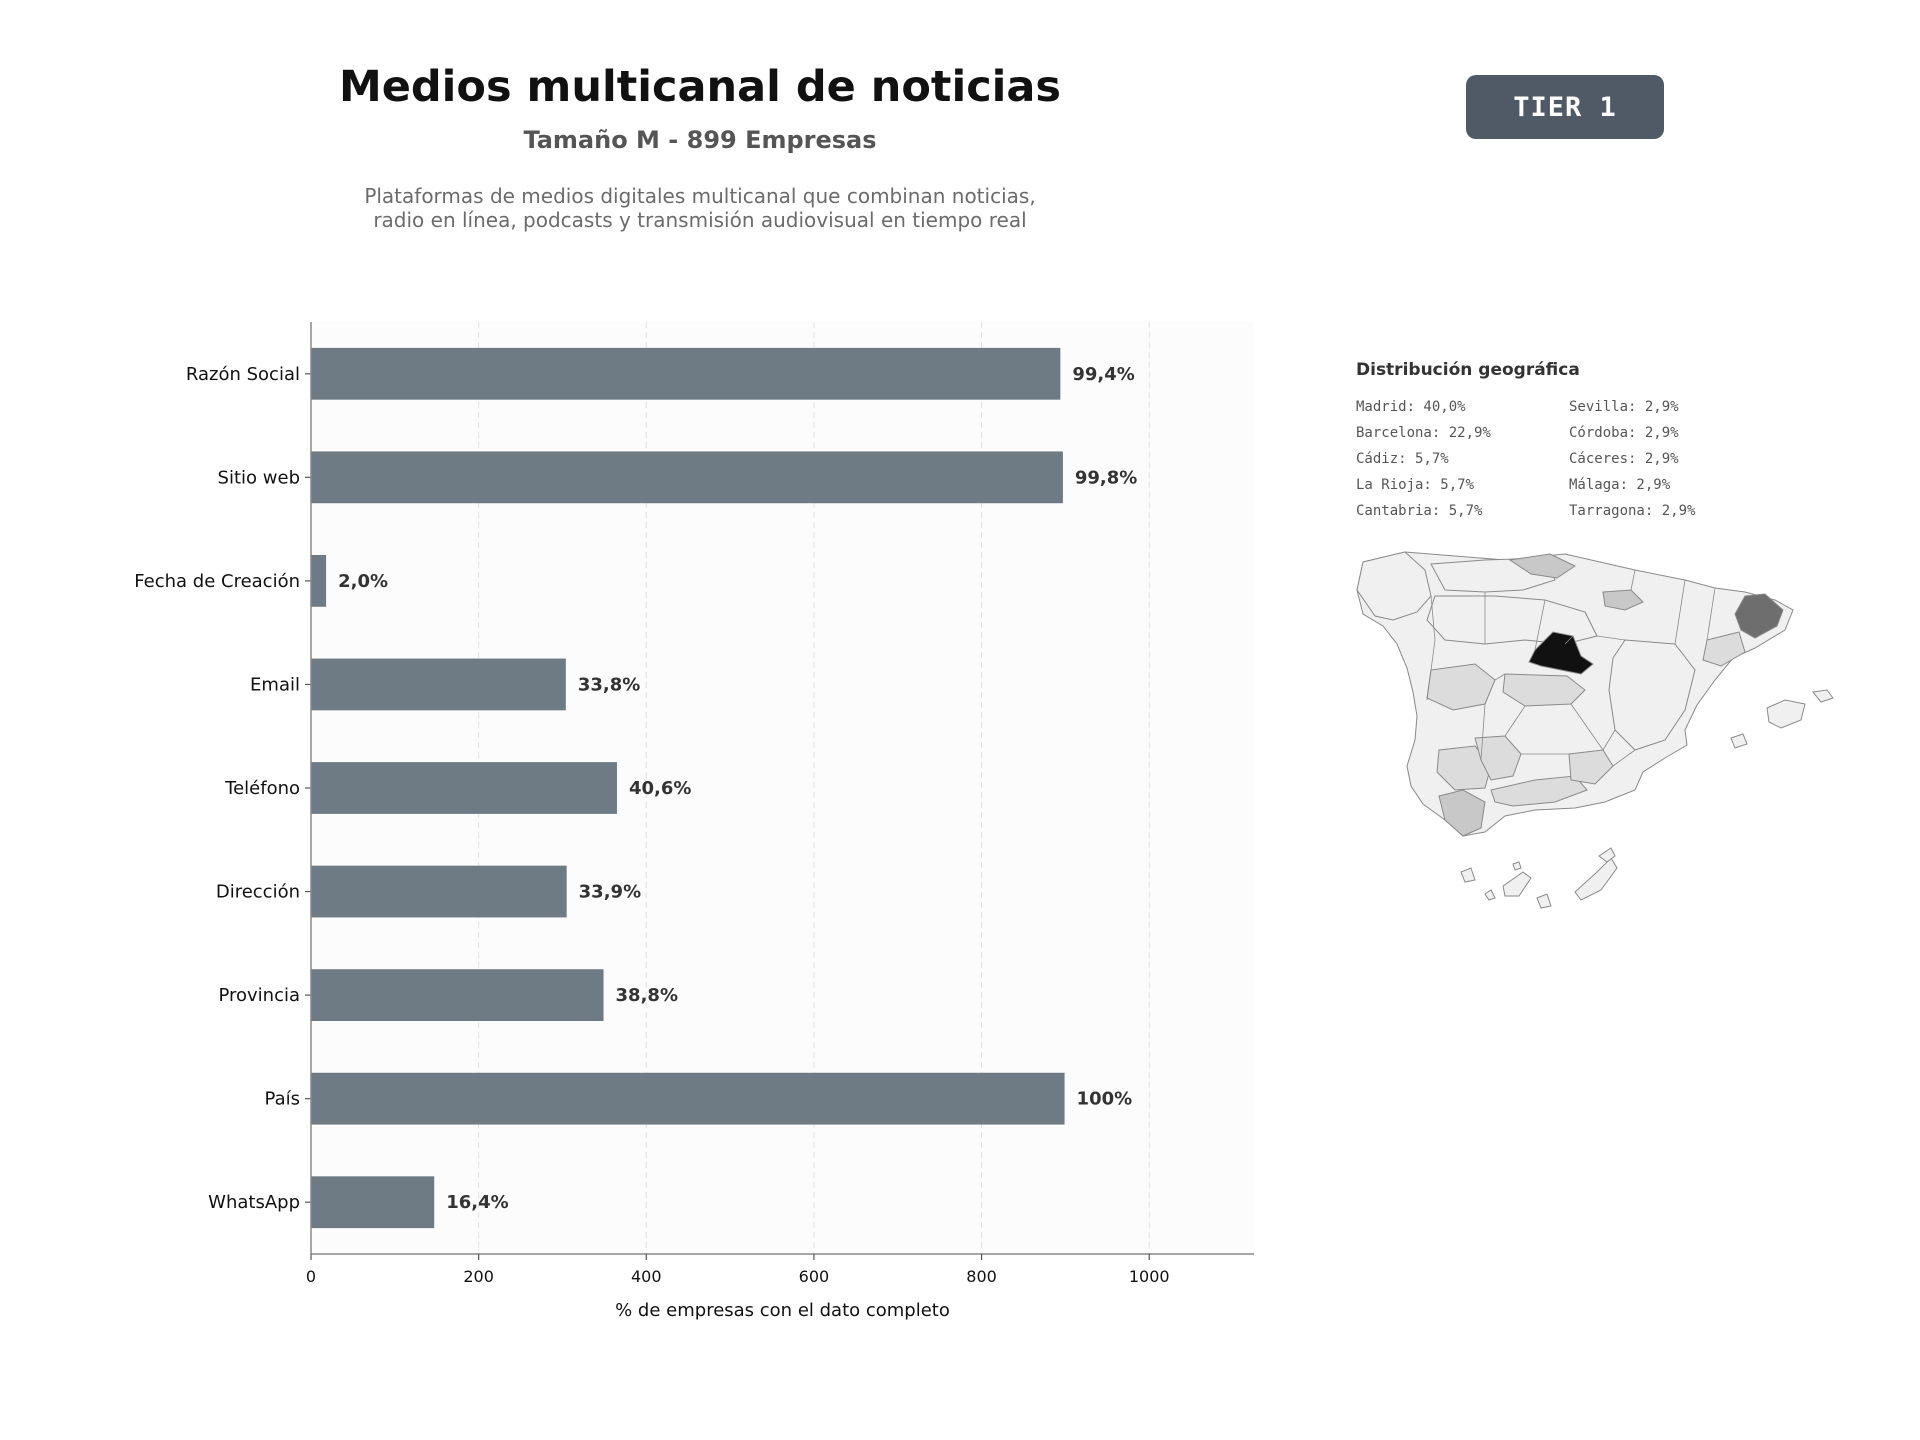 Image resolution: width=1920 pixels, height=1440 pixels. What do you see at coordinates (609, 684) in the screenshot?
I see `data-label: 33,8%` at bounding box center [609, 684].